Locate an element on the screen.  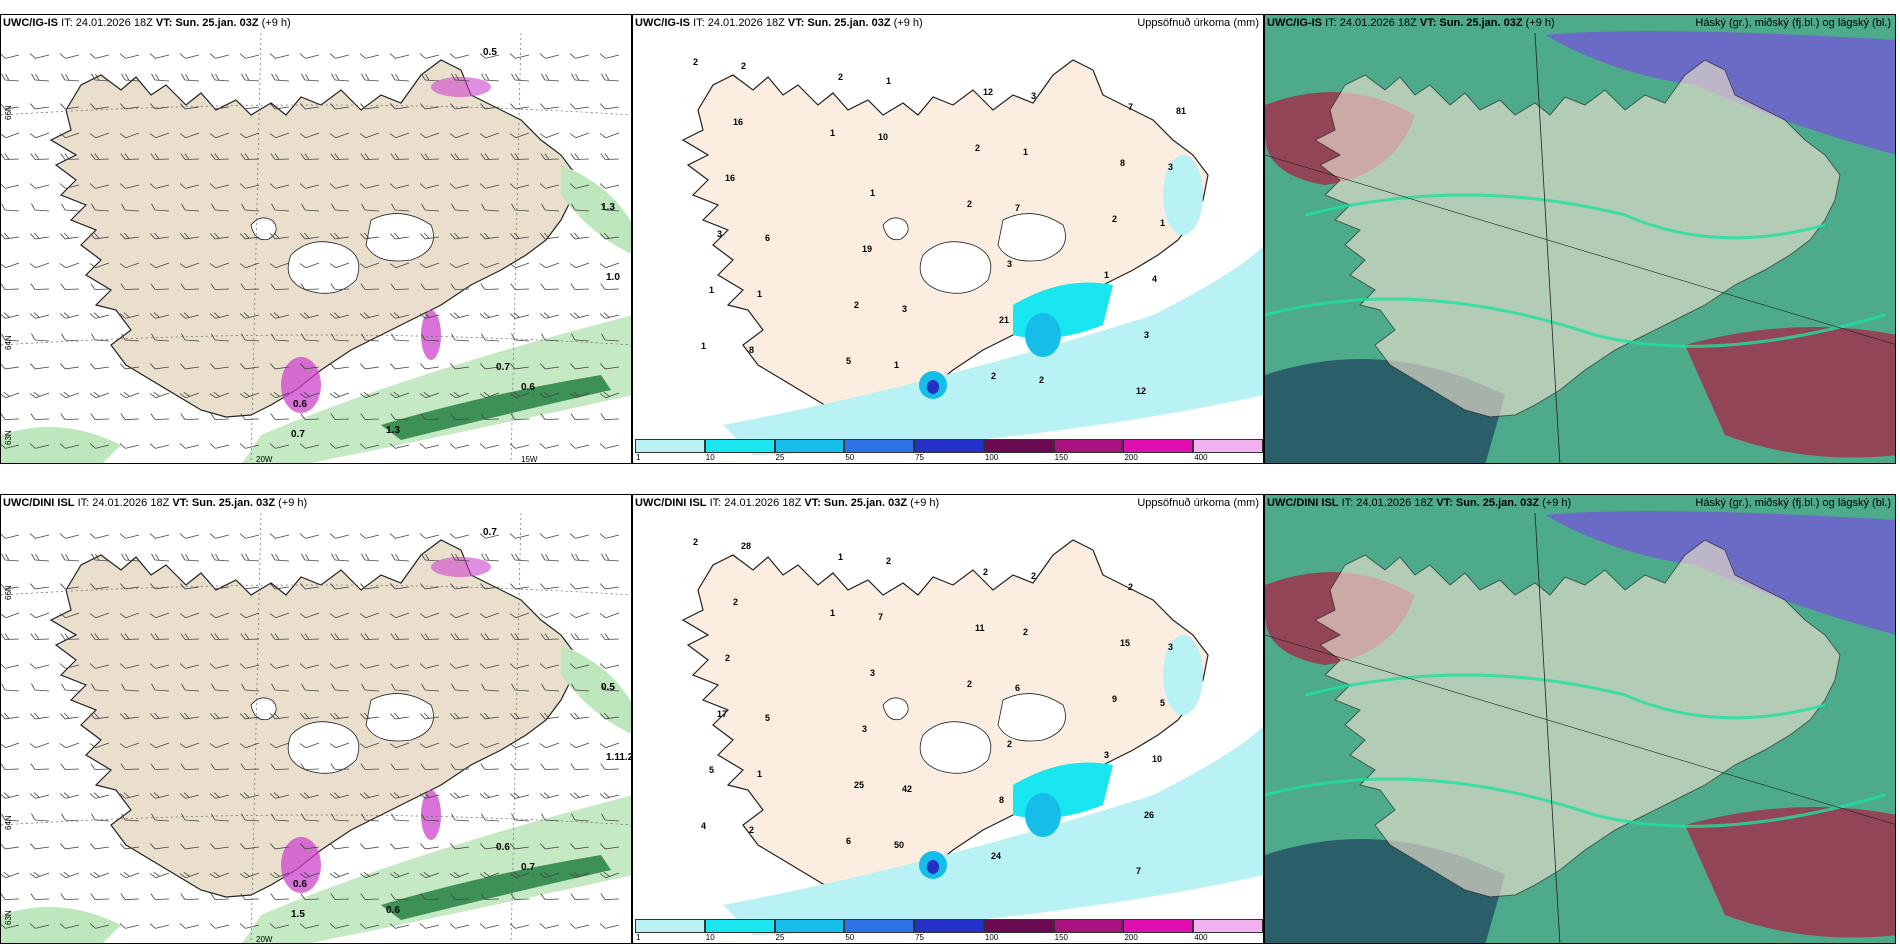
precip-value-label: 1 is located at coordinates (703, 346).